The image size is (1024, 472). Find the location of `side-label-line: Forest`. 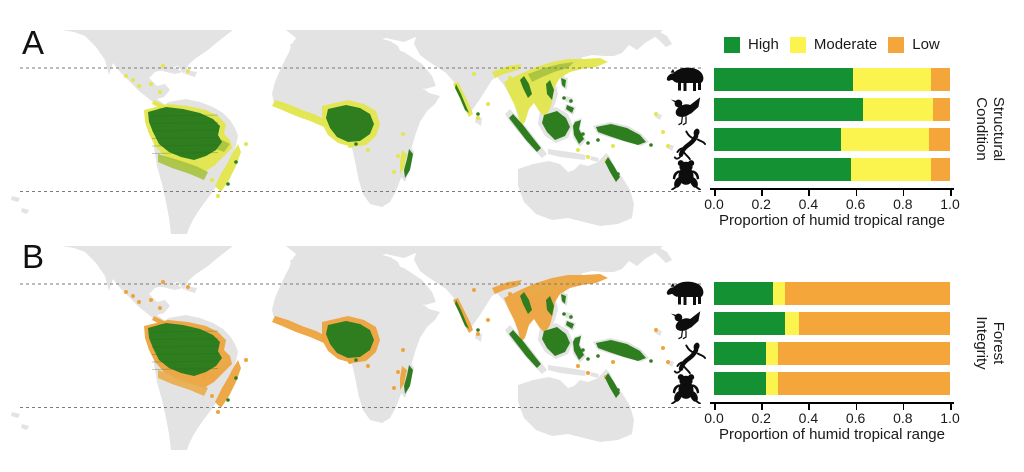

side-label-line: Forest is located at coordinates (998, 343).